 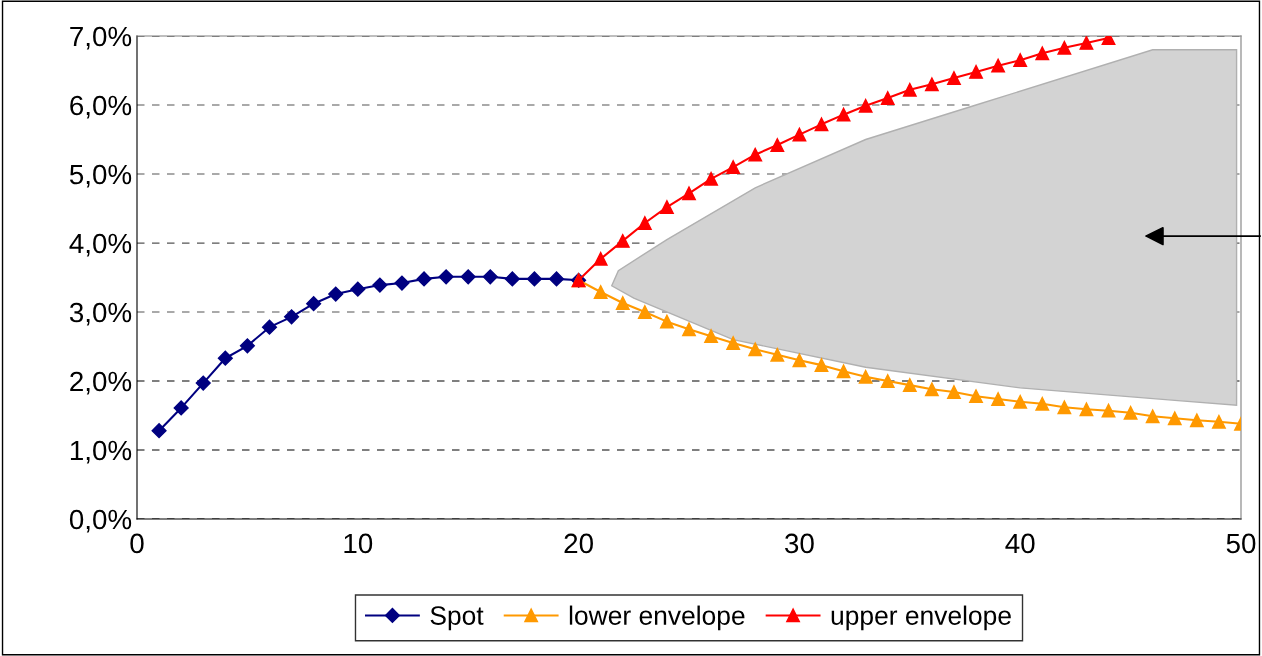 I want to click on y-tick-label: 5,0%, so click(x=100, y=176).